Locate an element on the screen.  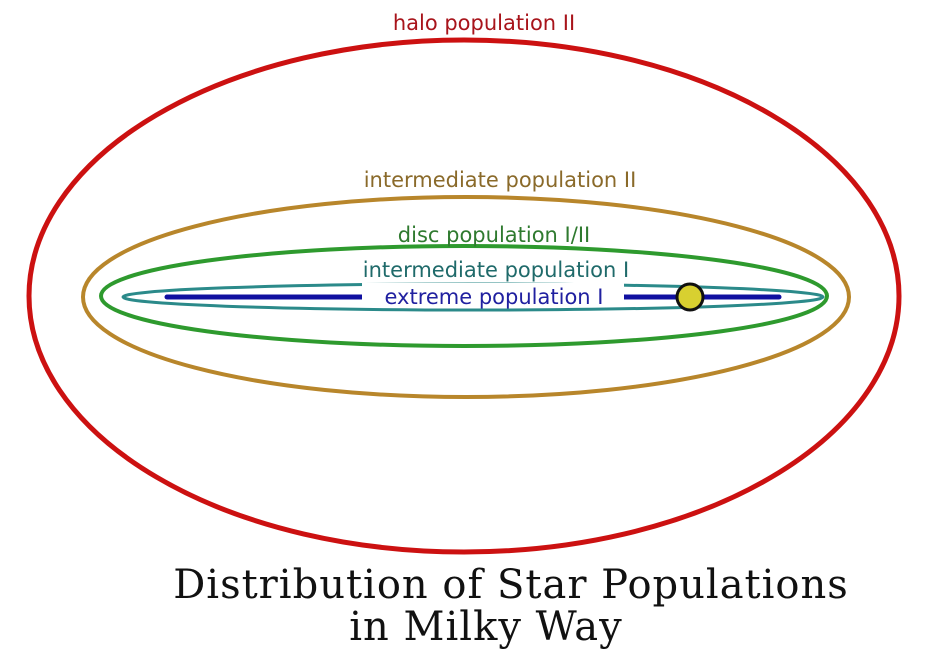
intermediate-population-i-label: intermediate population I is located at coordinates (496, 270).